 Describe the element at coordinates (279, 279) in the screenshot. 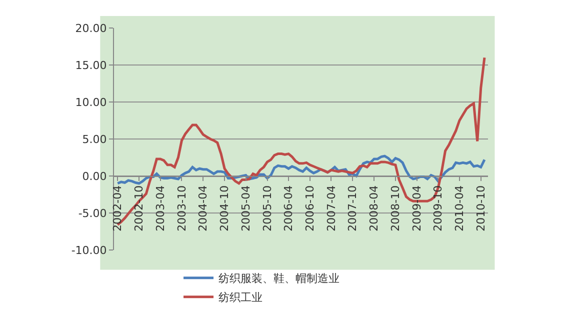

I see `legend-label: 纺织服装、鞋、帽制造业` at that location.